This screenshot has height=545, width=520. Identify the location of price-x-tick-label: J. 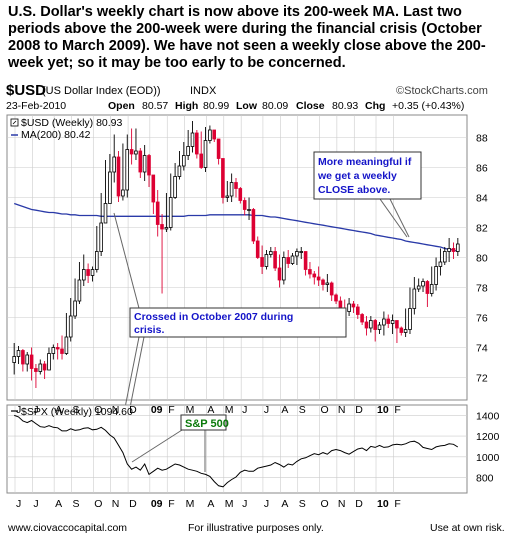
(18, 410).